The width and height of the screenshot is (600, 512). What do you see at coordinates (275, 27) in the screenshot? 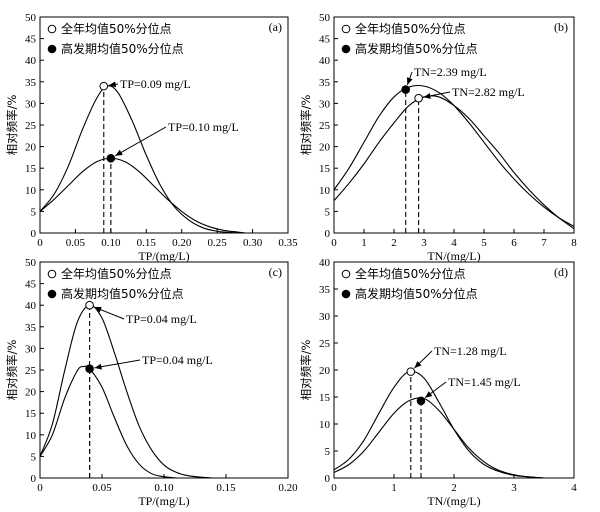
I see `panel-label: (a)` at bounding box center [275, 27].